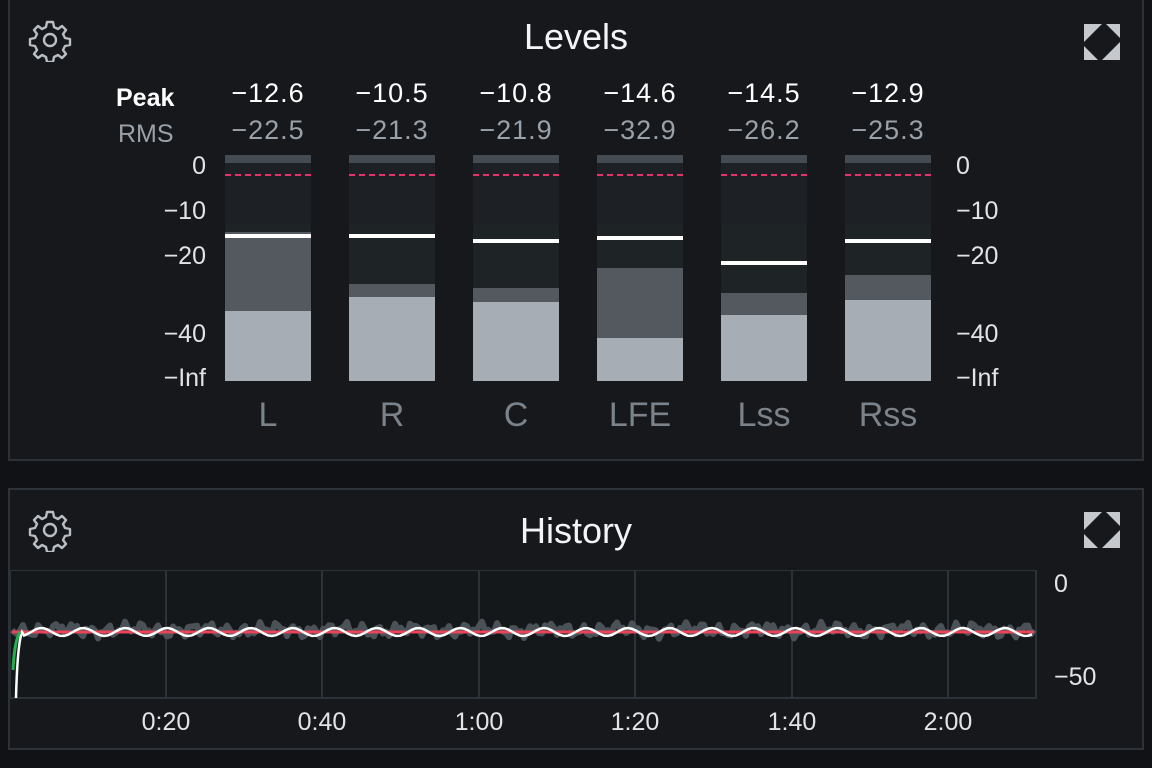  I want to click on peak-value-l: −12.6, so click(268, 93).